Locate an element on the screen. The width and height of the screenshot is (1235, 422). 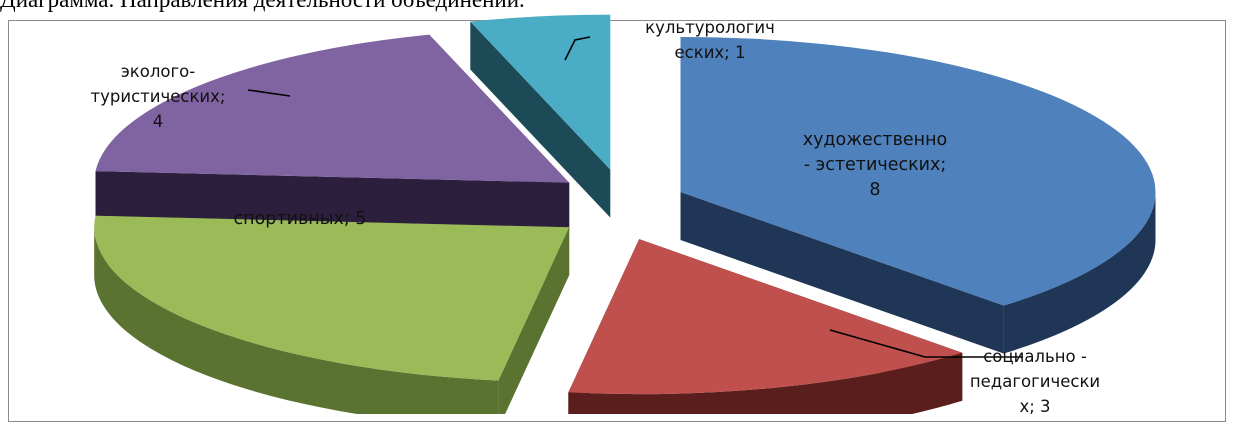
leader-line-eco is located at coordinates (269, 93).